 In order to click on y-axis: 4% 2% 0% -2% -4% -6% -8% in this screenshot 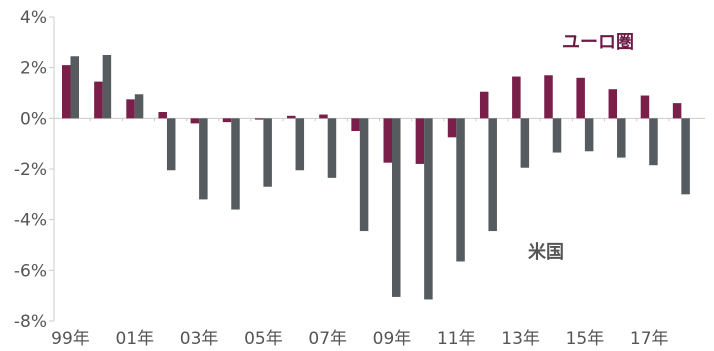, I will do `click(34, 170)`.